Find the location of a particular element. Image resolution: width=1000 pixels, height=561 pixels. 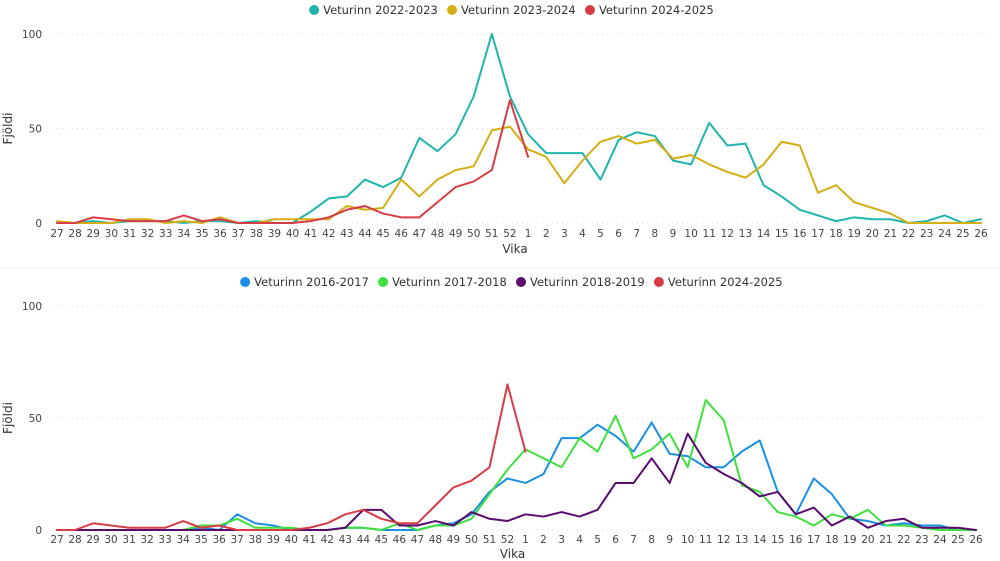

legend-label: Veturinn 2022-2023 is located at coordinates (380, 10).